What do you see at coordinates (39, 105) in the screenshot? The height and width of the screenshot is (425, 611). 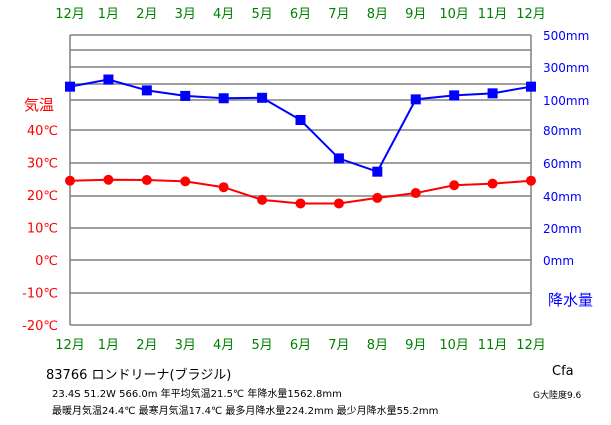 I see `temperature-axis-label: 気温` at bounding box center [39, 105].